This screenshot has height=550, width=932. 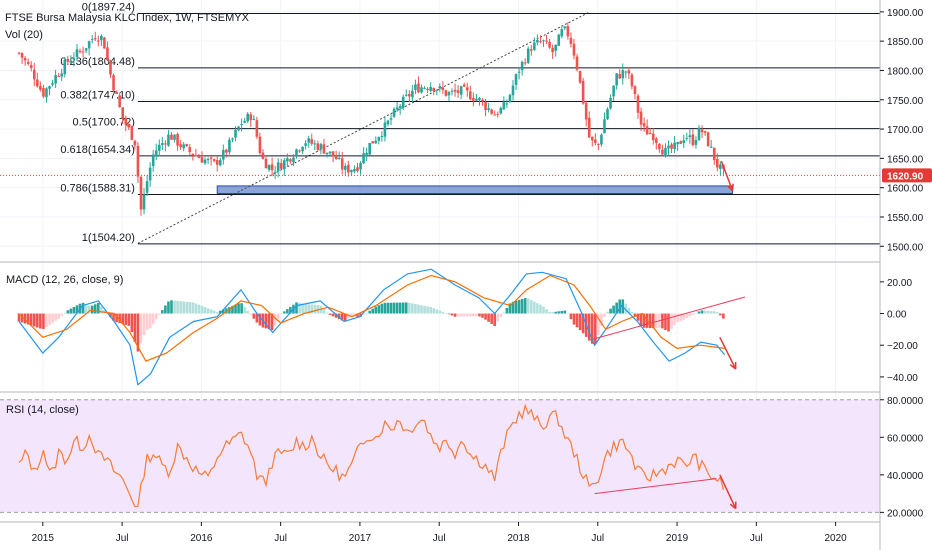 What do you see at coordinates (902, 457) in the screenshot?
I see `rsi-axis: 80.0000 60.0000 40.0000 20.0000` at bounding box center [902, 457].